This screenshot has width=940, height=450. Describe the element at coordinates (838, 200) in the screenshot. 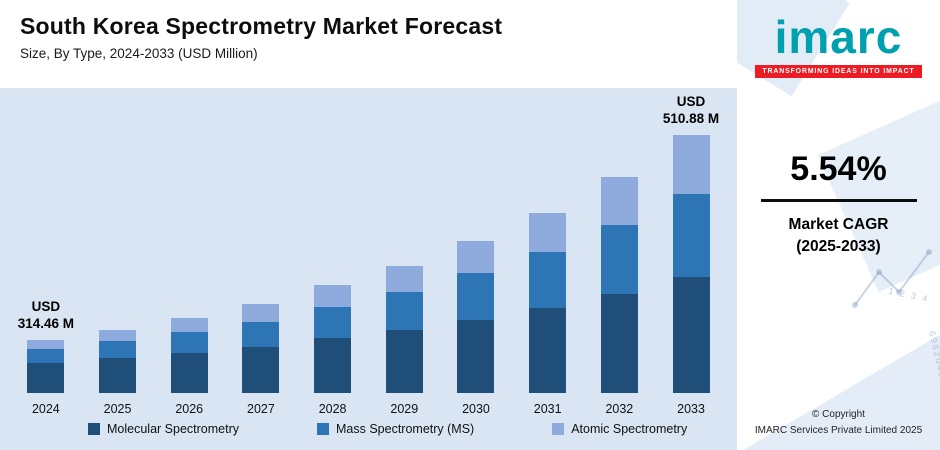

I see `cagr-divider` at that location.